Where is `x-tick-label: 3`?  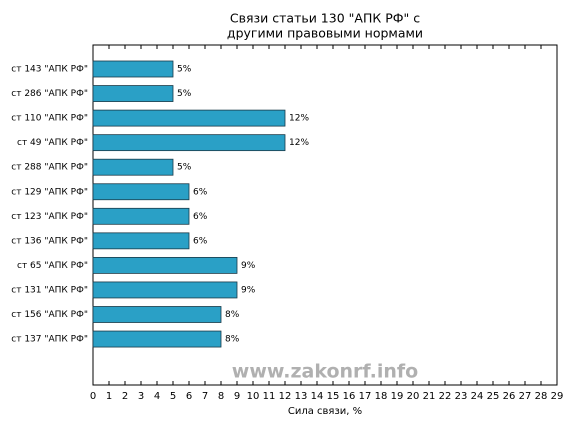 x-tick-label: 3 is located at coordinates (141, 396).